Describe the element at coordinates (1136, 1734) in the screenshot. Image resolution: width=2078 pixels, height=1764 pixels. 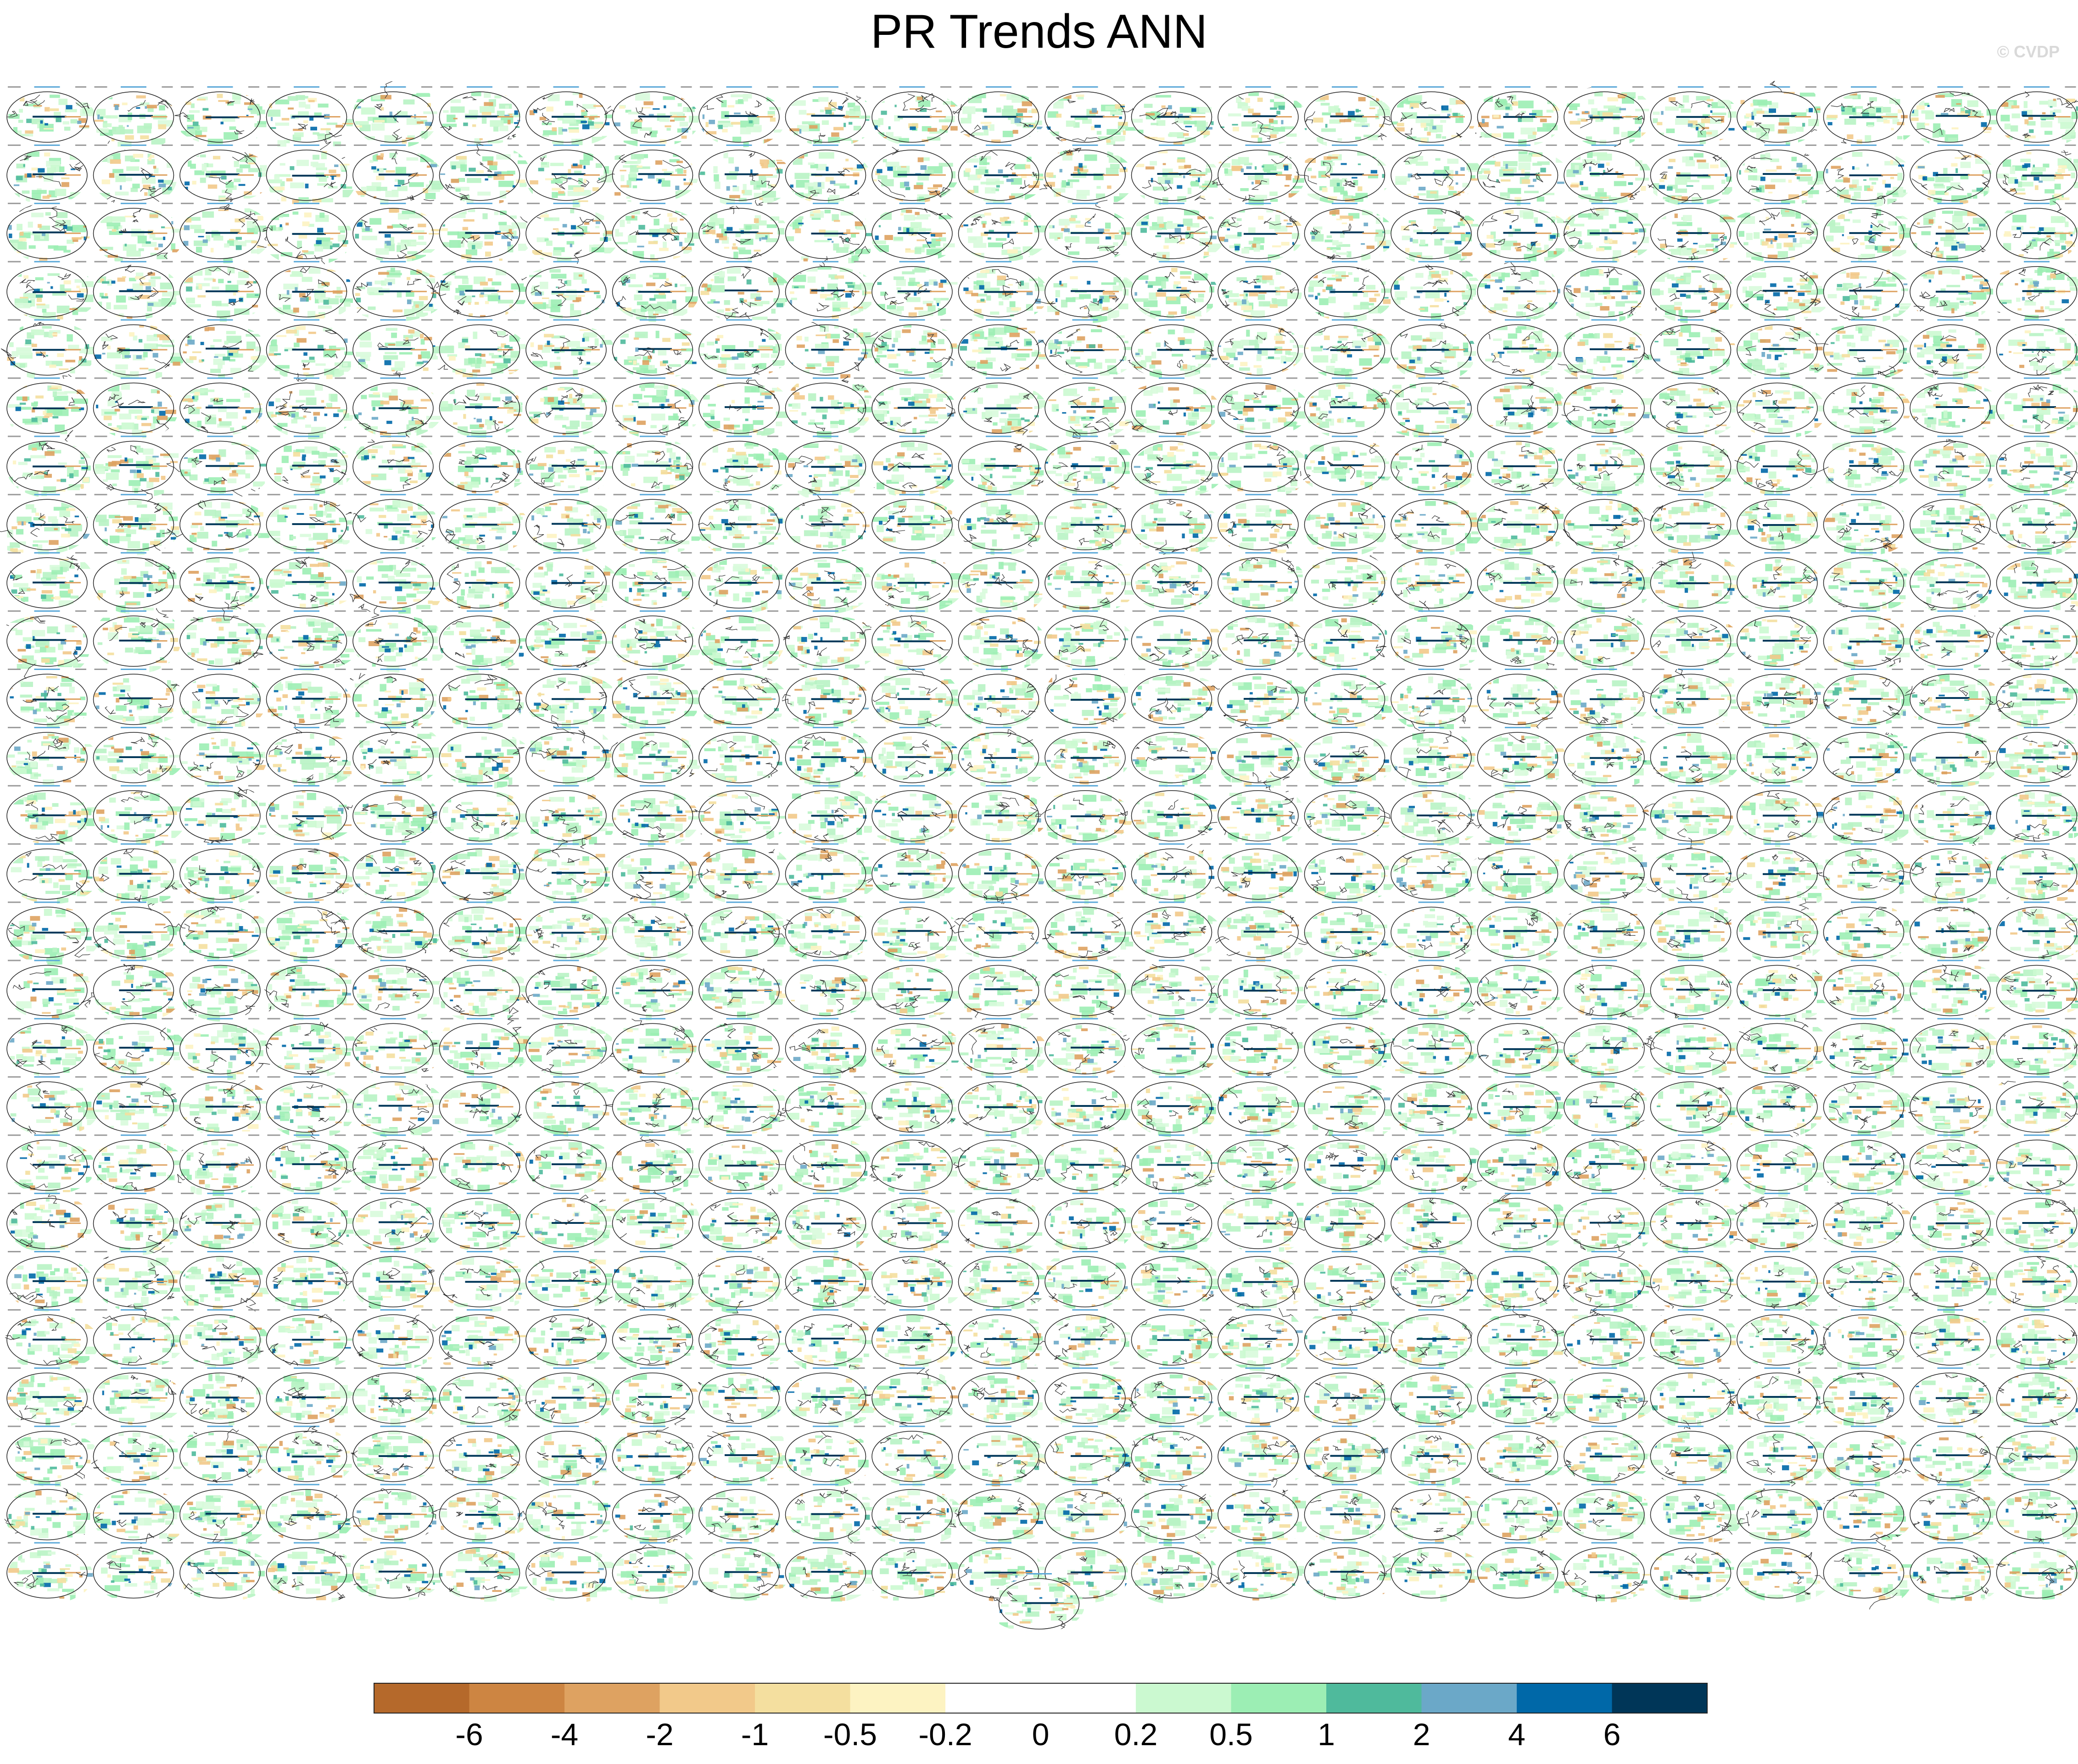
I see `colorbar-tick-label: 0.2` at that location.